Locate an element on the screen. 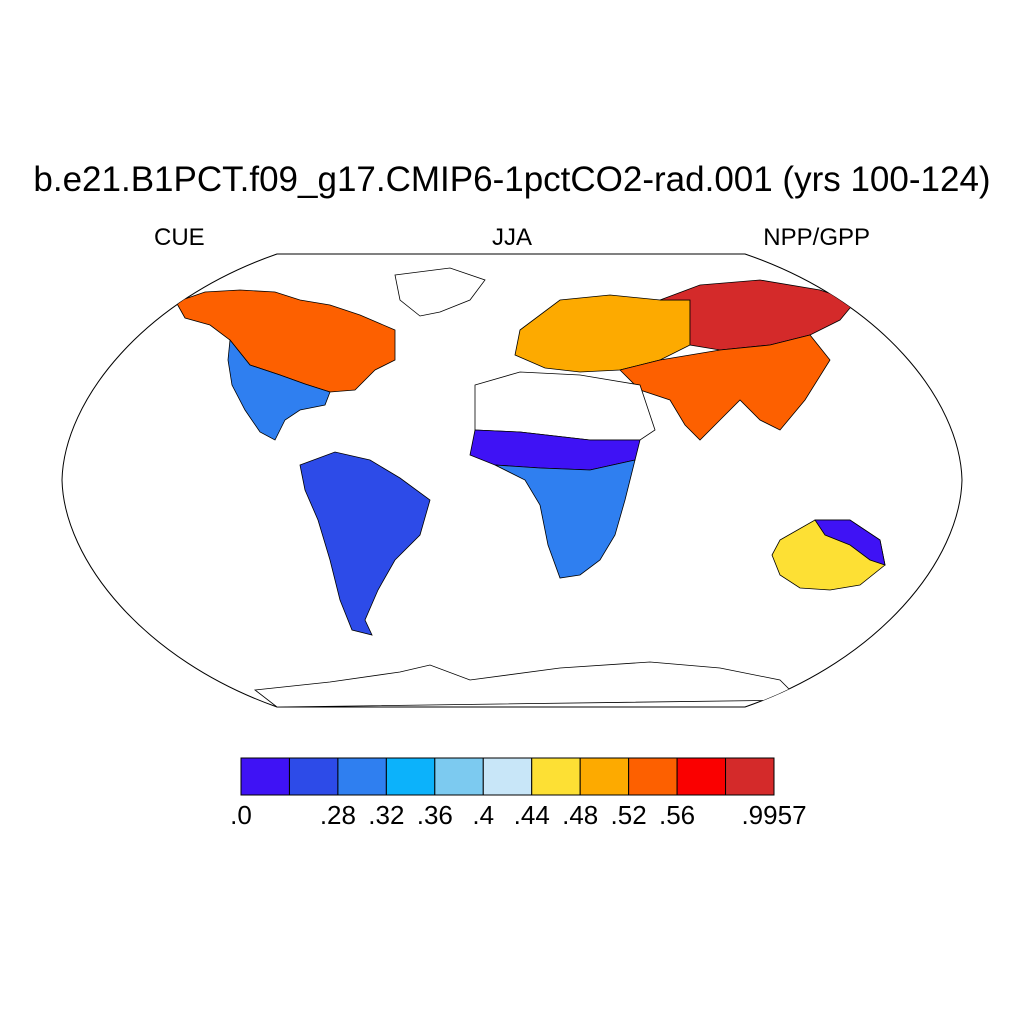 Image resolution: width=1024 pixels, height=1024 pixels. siberia is located at coordinates (757, 315).